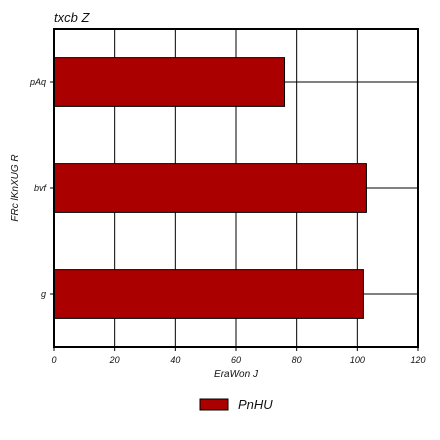 The image size is (440, 440). I want to click on bar-bvf, so click(210, 188).